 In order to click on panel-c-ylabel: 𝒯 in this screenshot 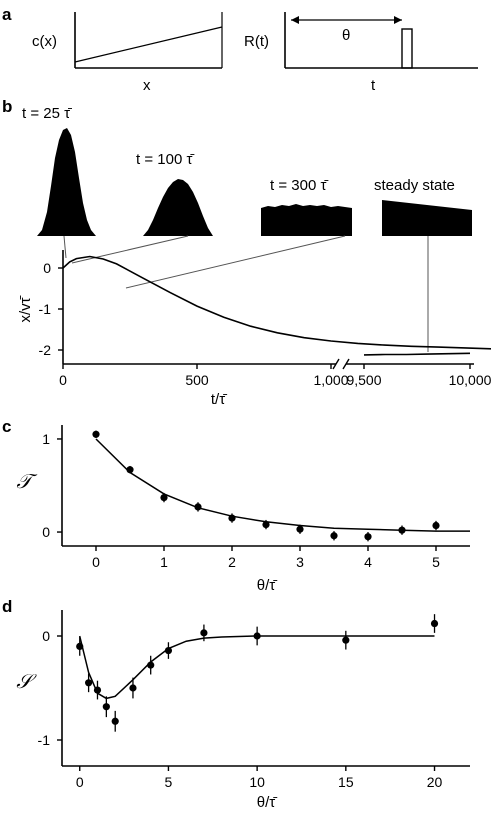, I will do `click(27, 482)`.